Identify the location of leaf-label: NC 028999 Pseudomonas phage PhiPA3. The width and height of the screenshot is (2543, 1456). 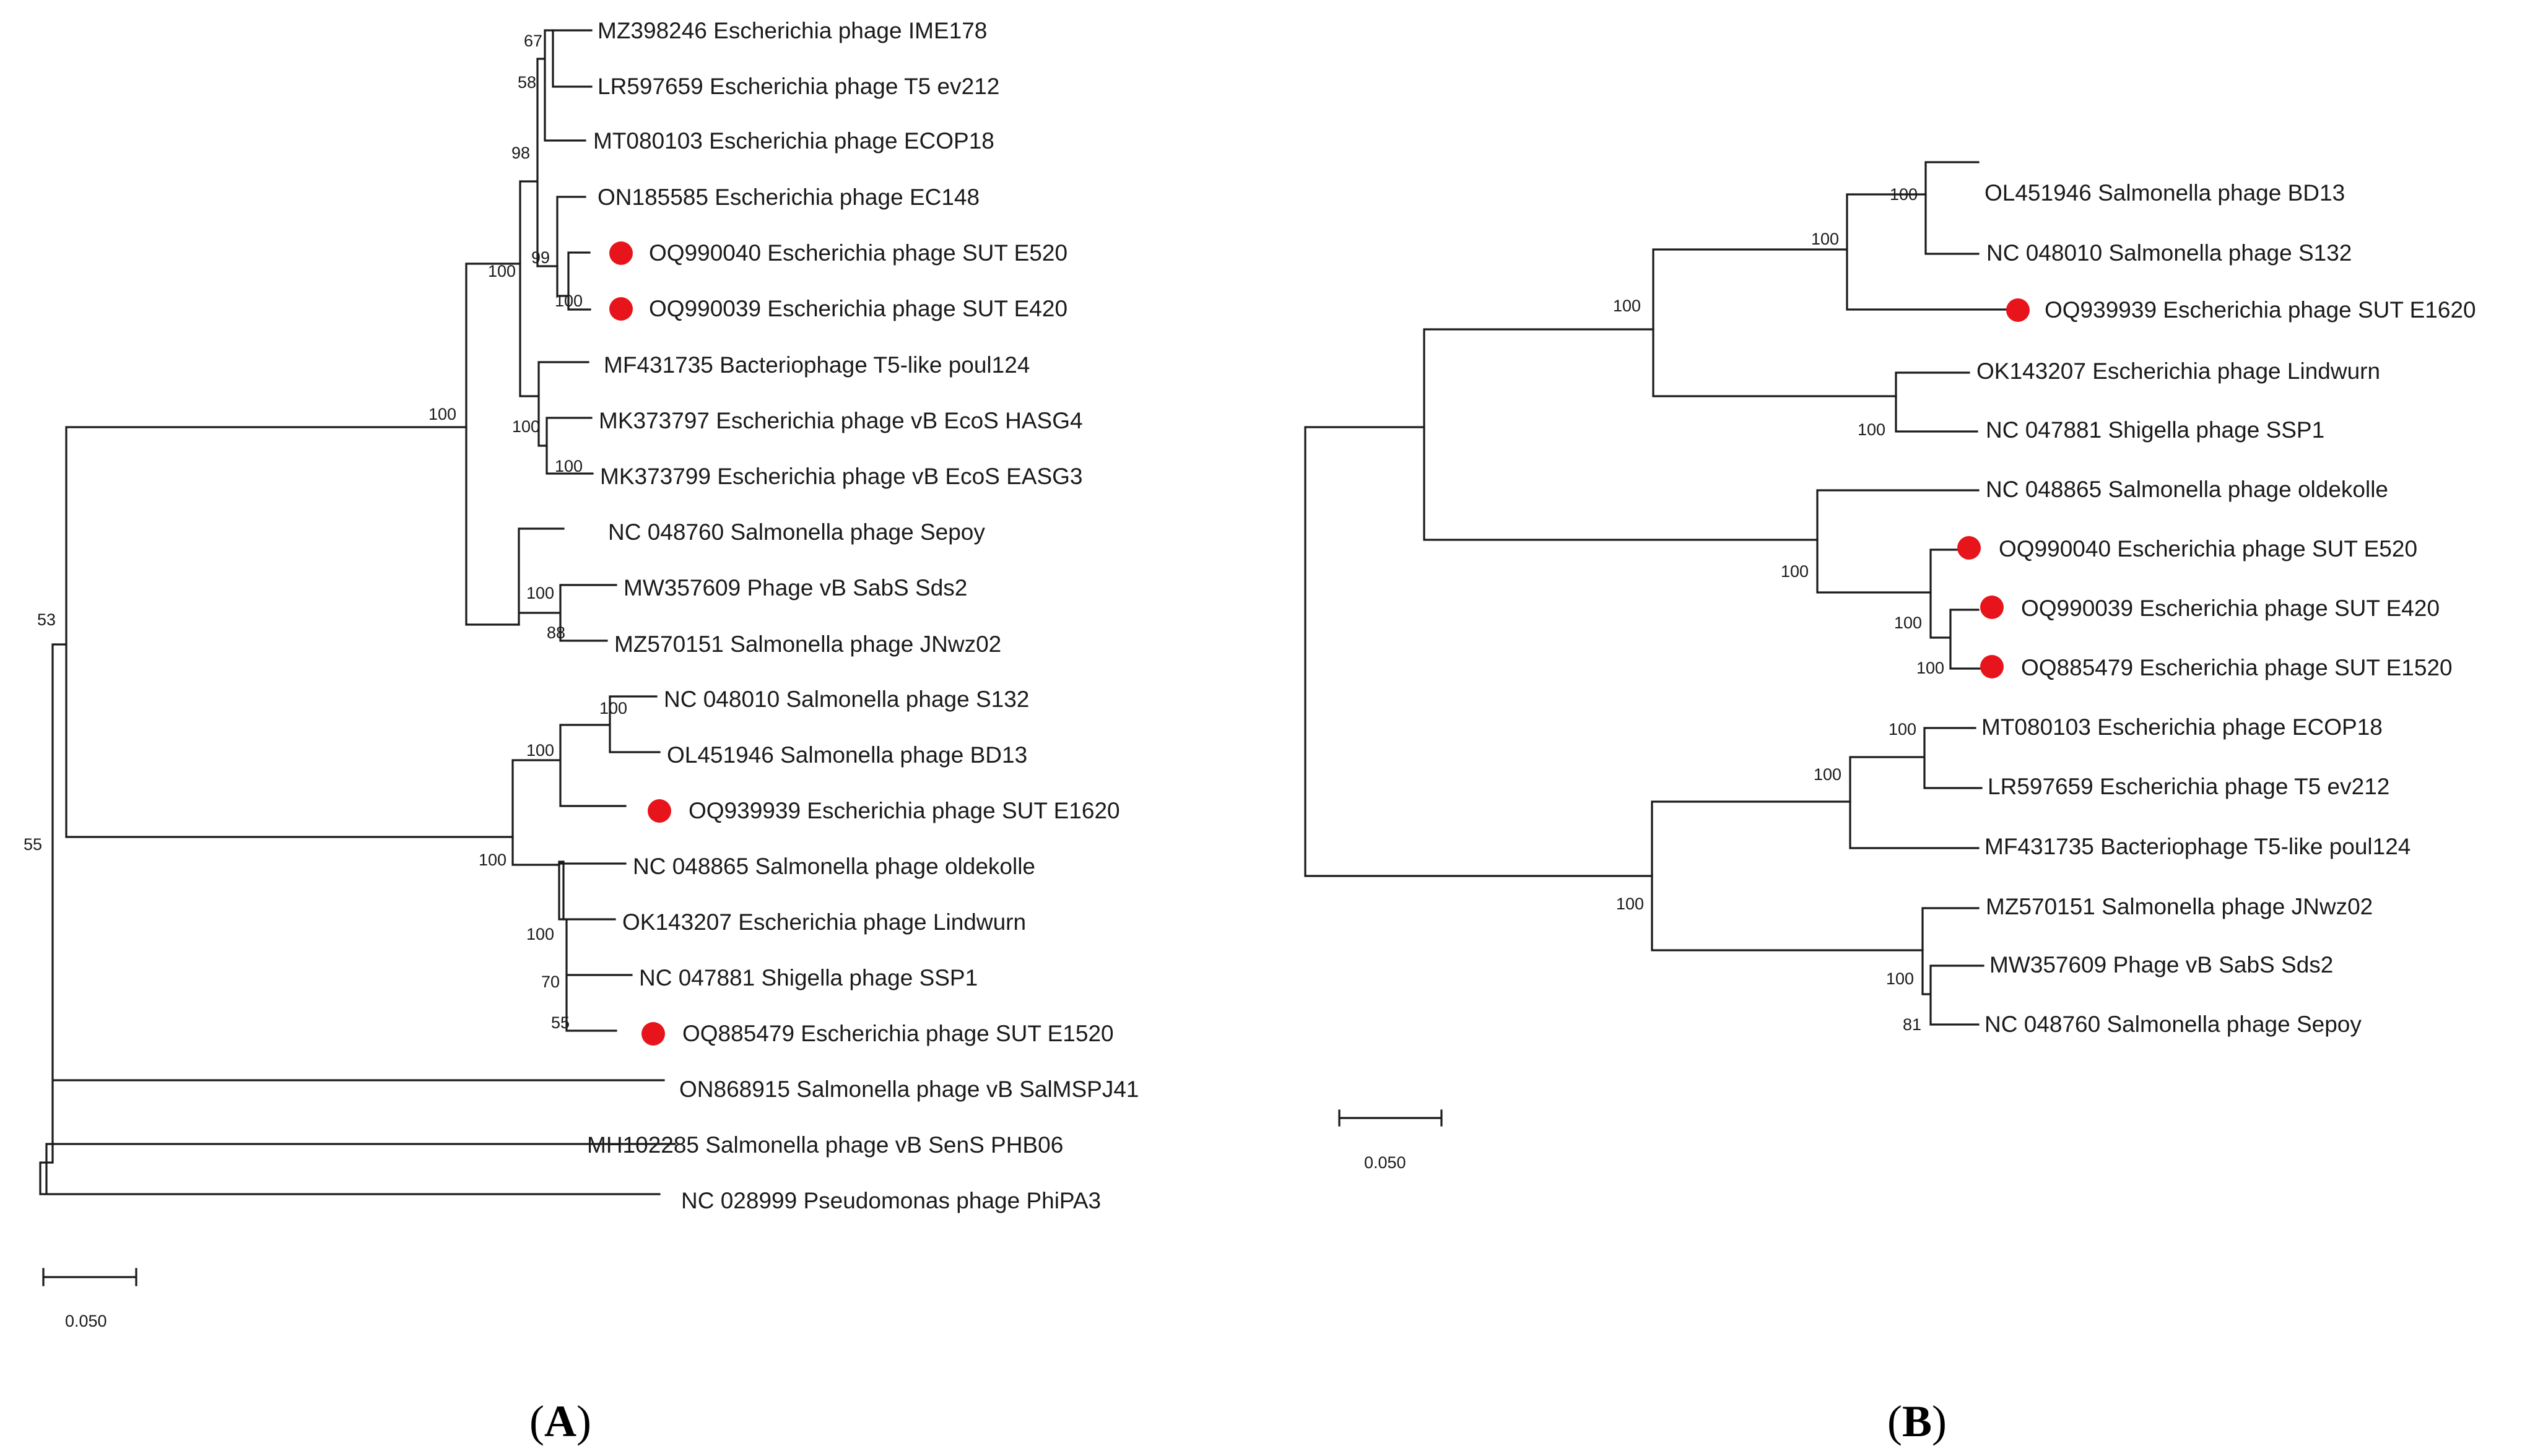
(891, 1200).